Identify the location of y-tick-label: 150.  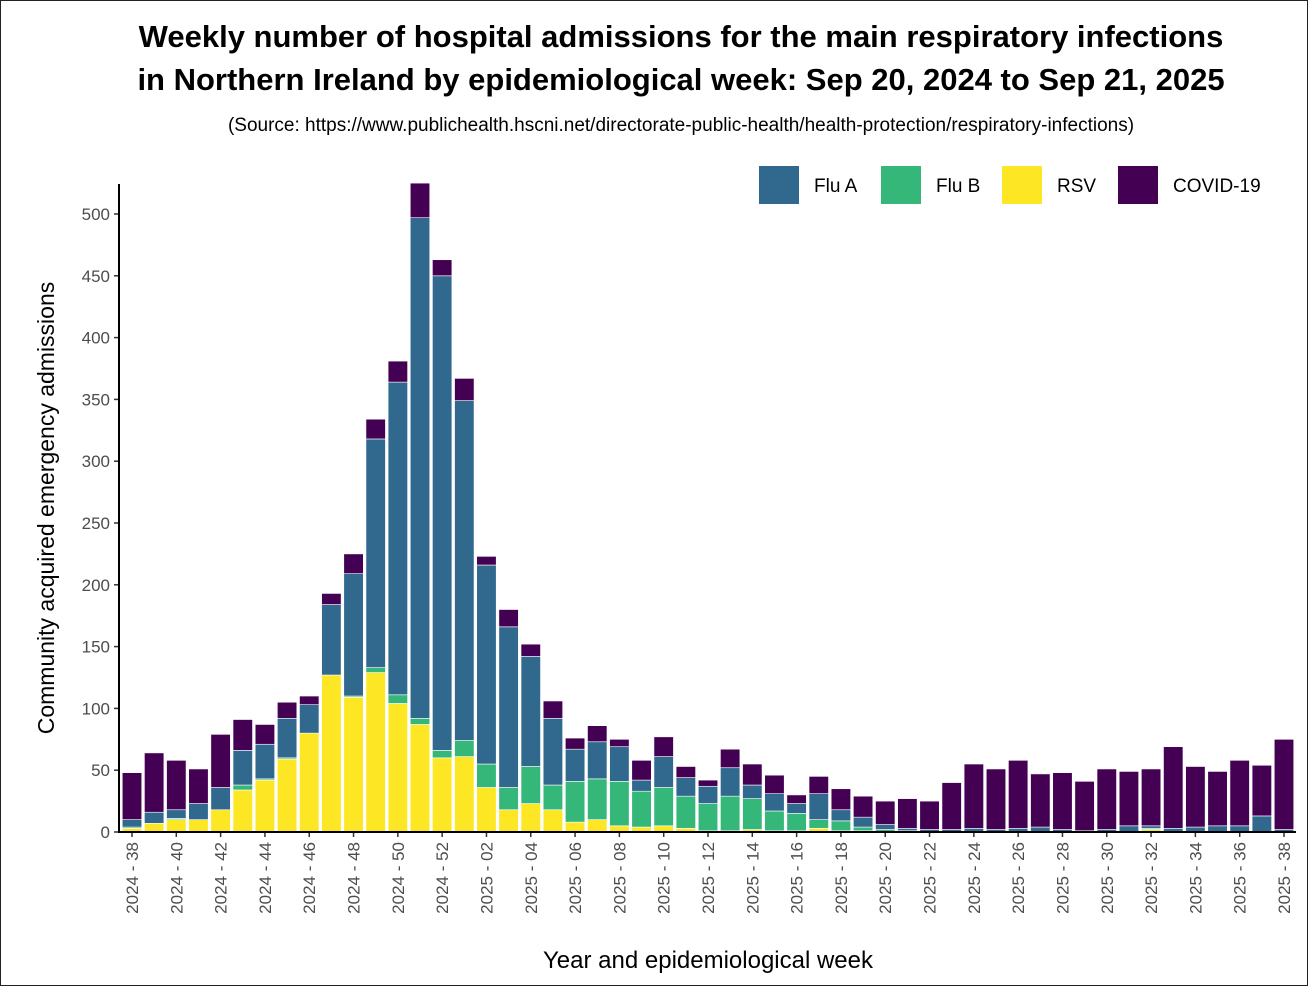
(96, 647).